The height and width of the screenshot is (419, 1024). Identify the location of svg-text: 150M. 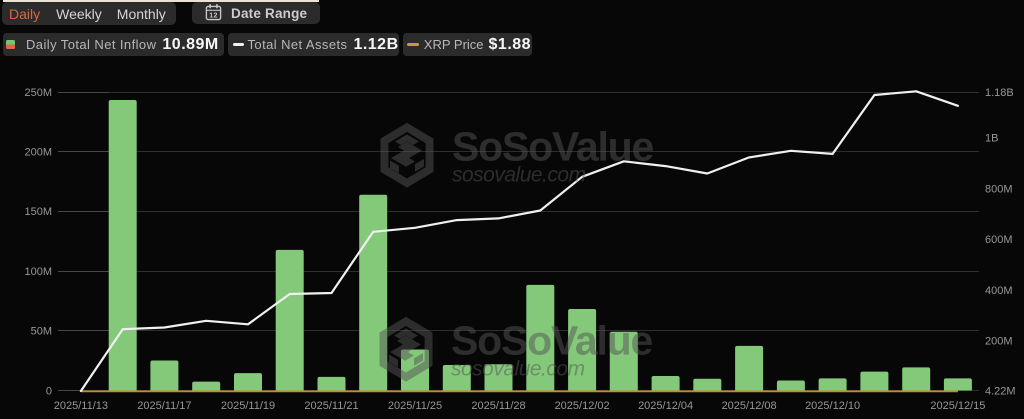
(38, 212).